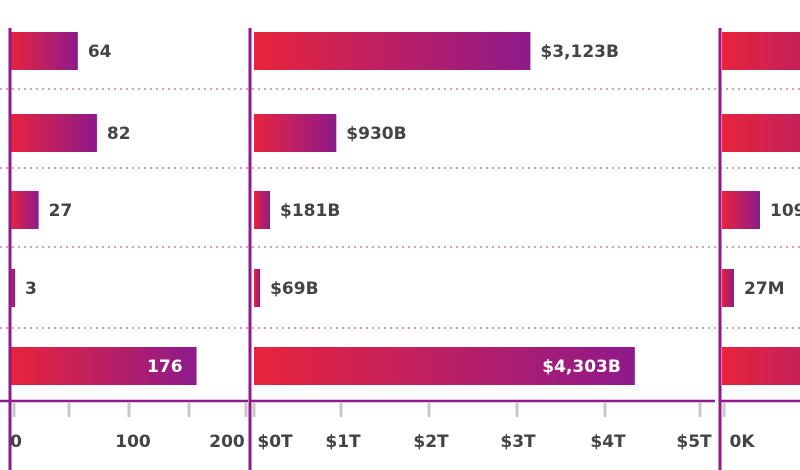 This screenshot has height=470, width=800. What do you see at coordinates (257, 288) in the screenshot?
I see `bar-panel2-row4` at bounding box center [257, 288].